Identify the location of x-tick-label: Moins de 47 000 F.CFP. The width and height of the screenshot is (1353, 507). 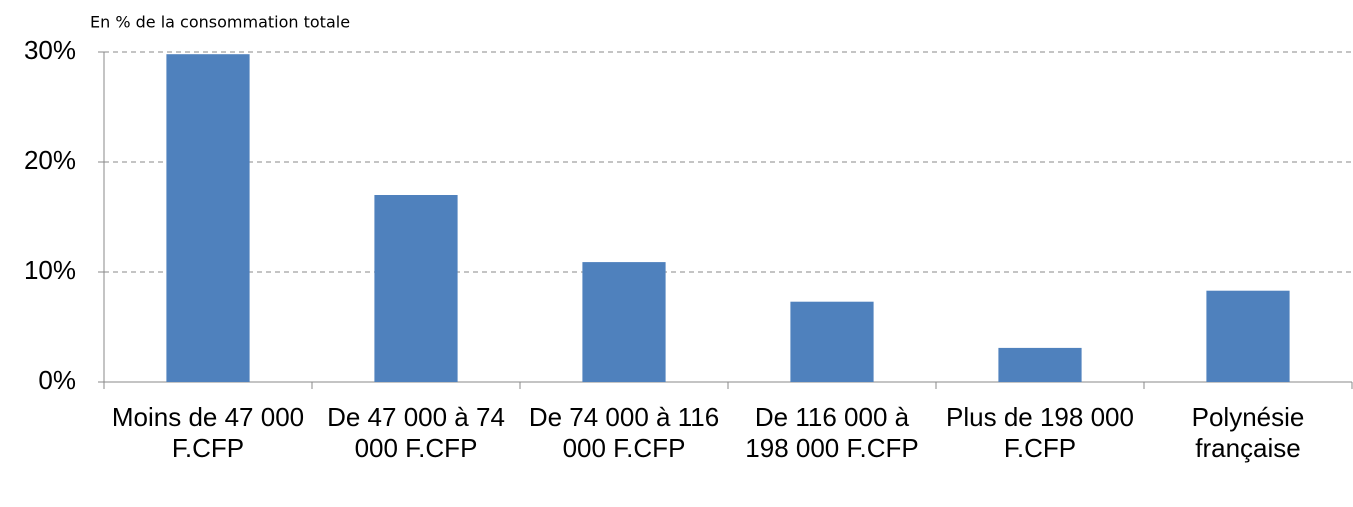
(208, 432).